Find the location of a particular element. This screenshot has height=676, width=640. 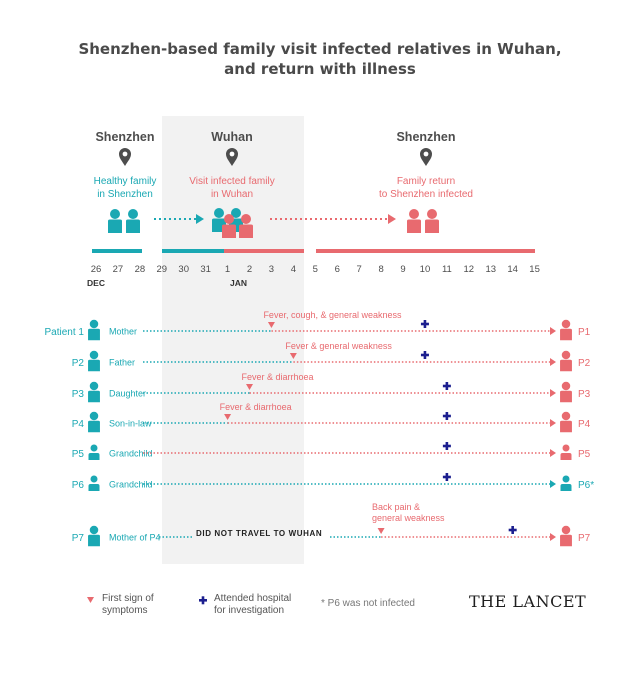

patient-6-right-icon-head is located at coordinates (566, 479).